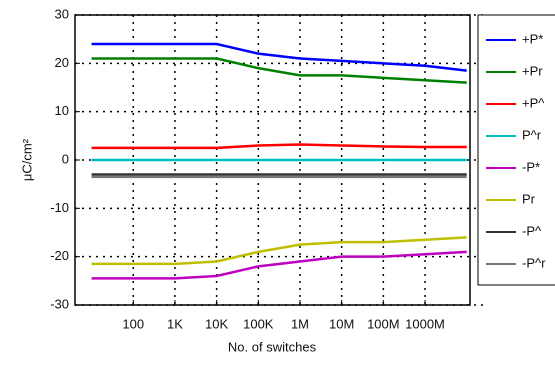 This screenshot has height=365, width=555. I want to click on x-tick-label: 1000M, so click(425, 323).